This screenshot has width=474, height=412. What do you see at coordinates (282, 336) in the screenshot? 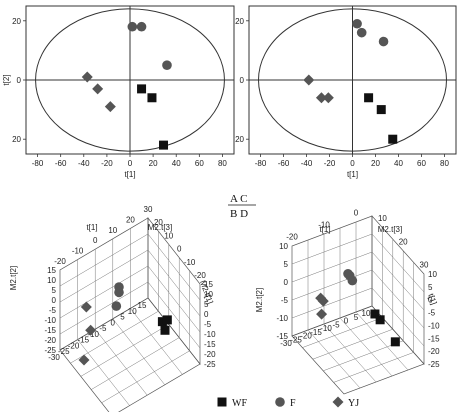
I see `left-tick-label: -15` at bounding box center [282, 336].